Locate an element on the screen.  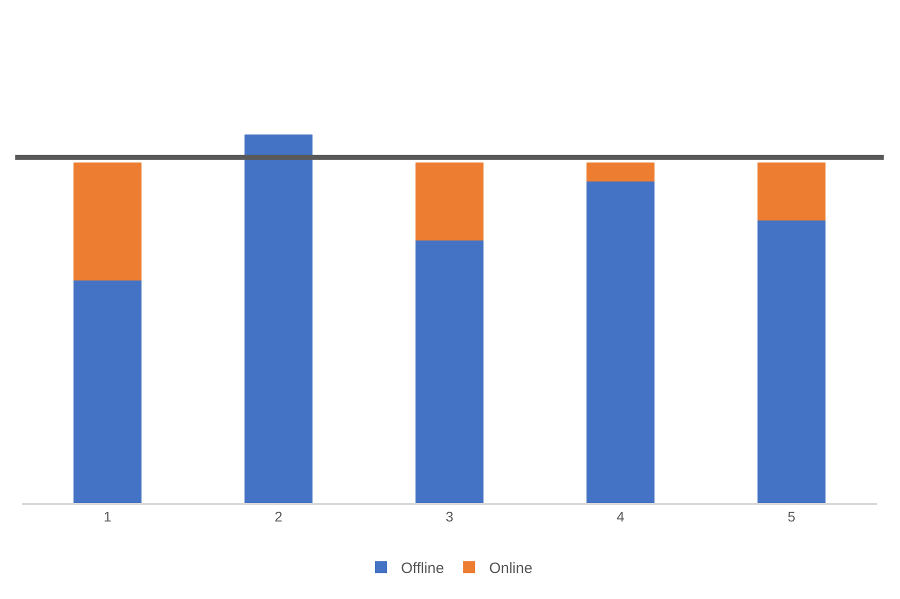
x-tick-label: 5 is located at coordinates (792, 516).